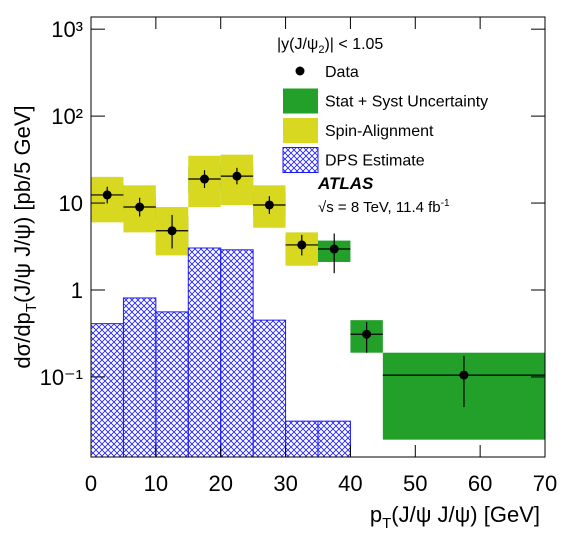  Describe the element at coordinates (67, 29) in the screenshot. I see `y-tick-label: 10³` at that location.